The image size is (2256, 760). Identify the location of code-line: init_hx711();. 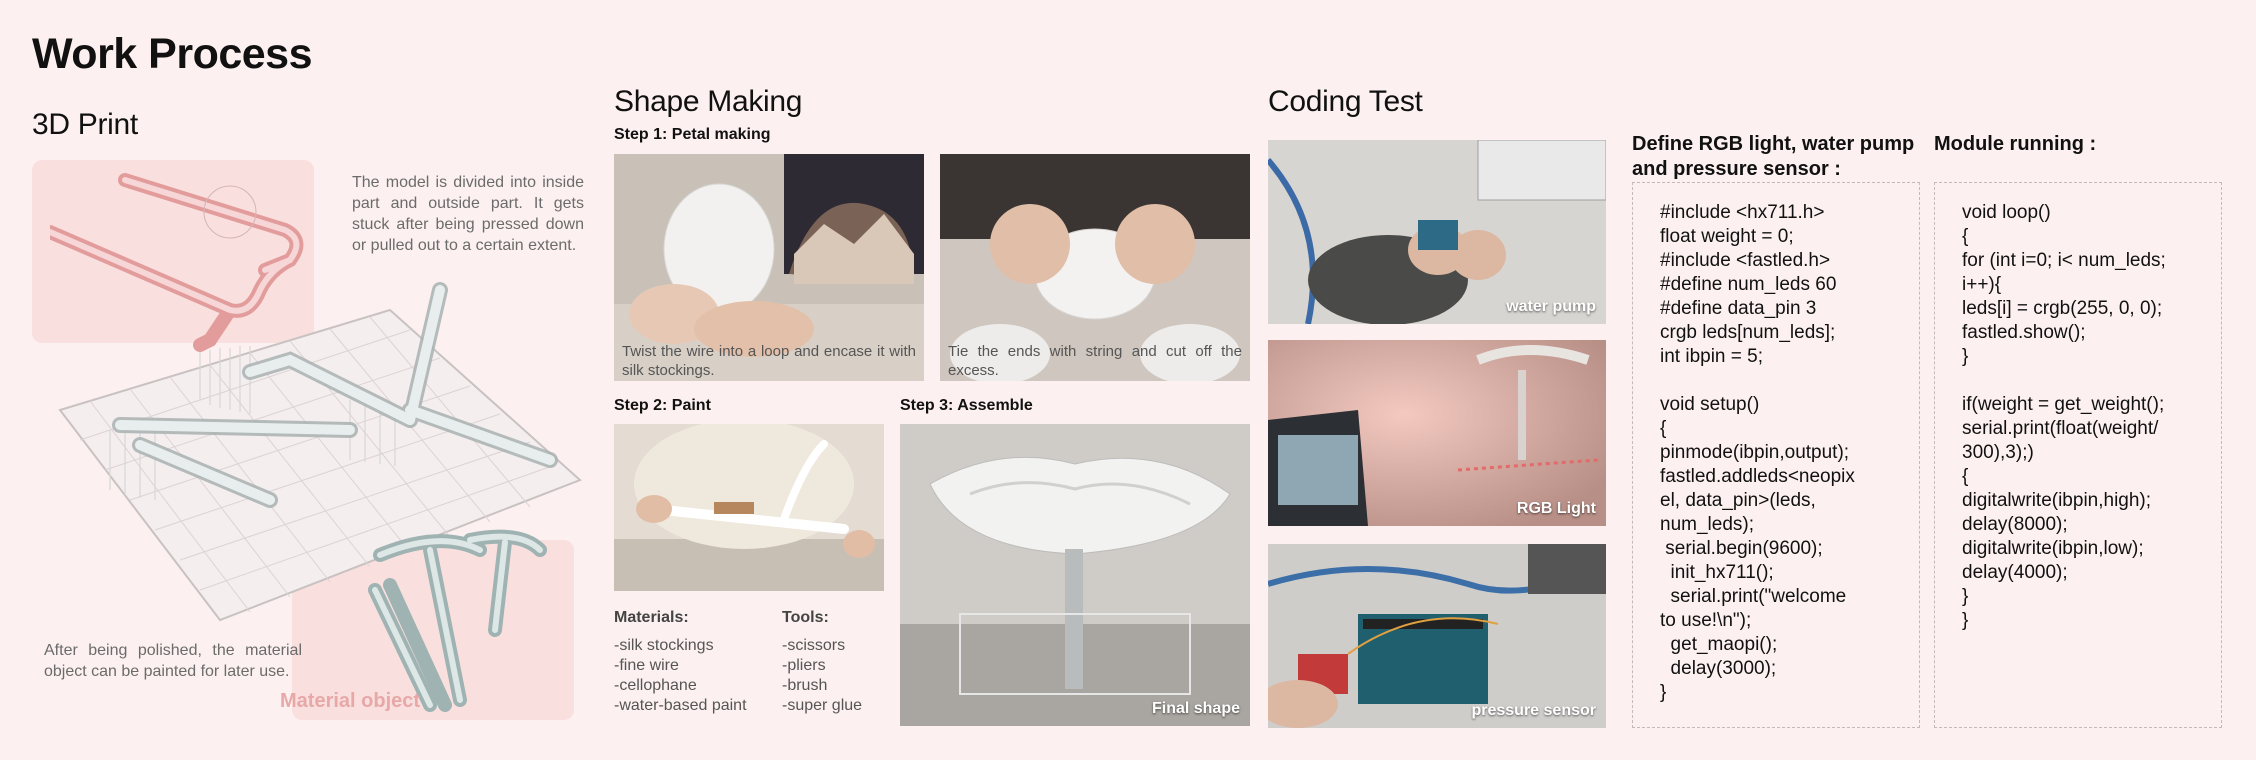
(1717, 572).